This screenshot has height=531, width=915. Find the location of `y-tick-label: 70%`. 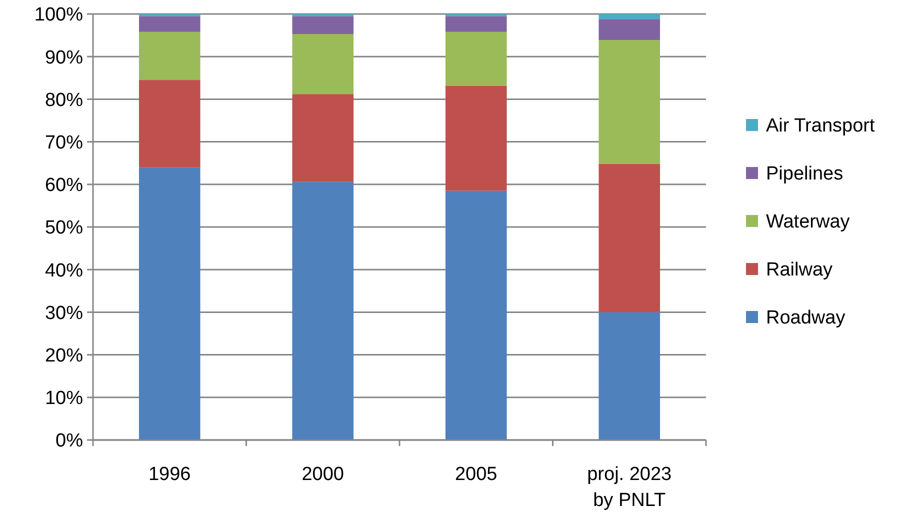

y-tick-label: 70% is located at coordinates (64, 143).